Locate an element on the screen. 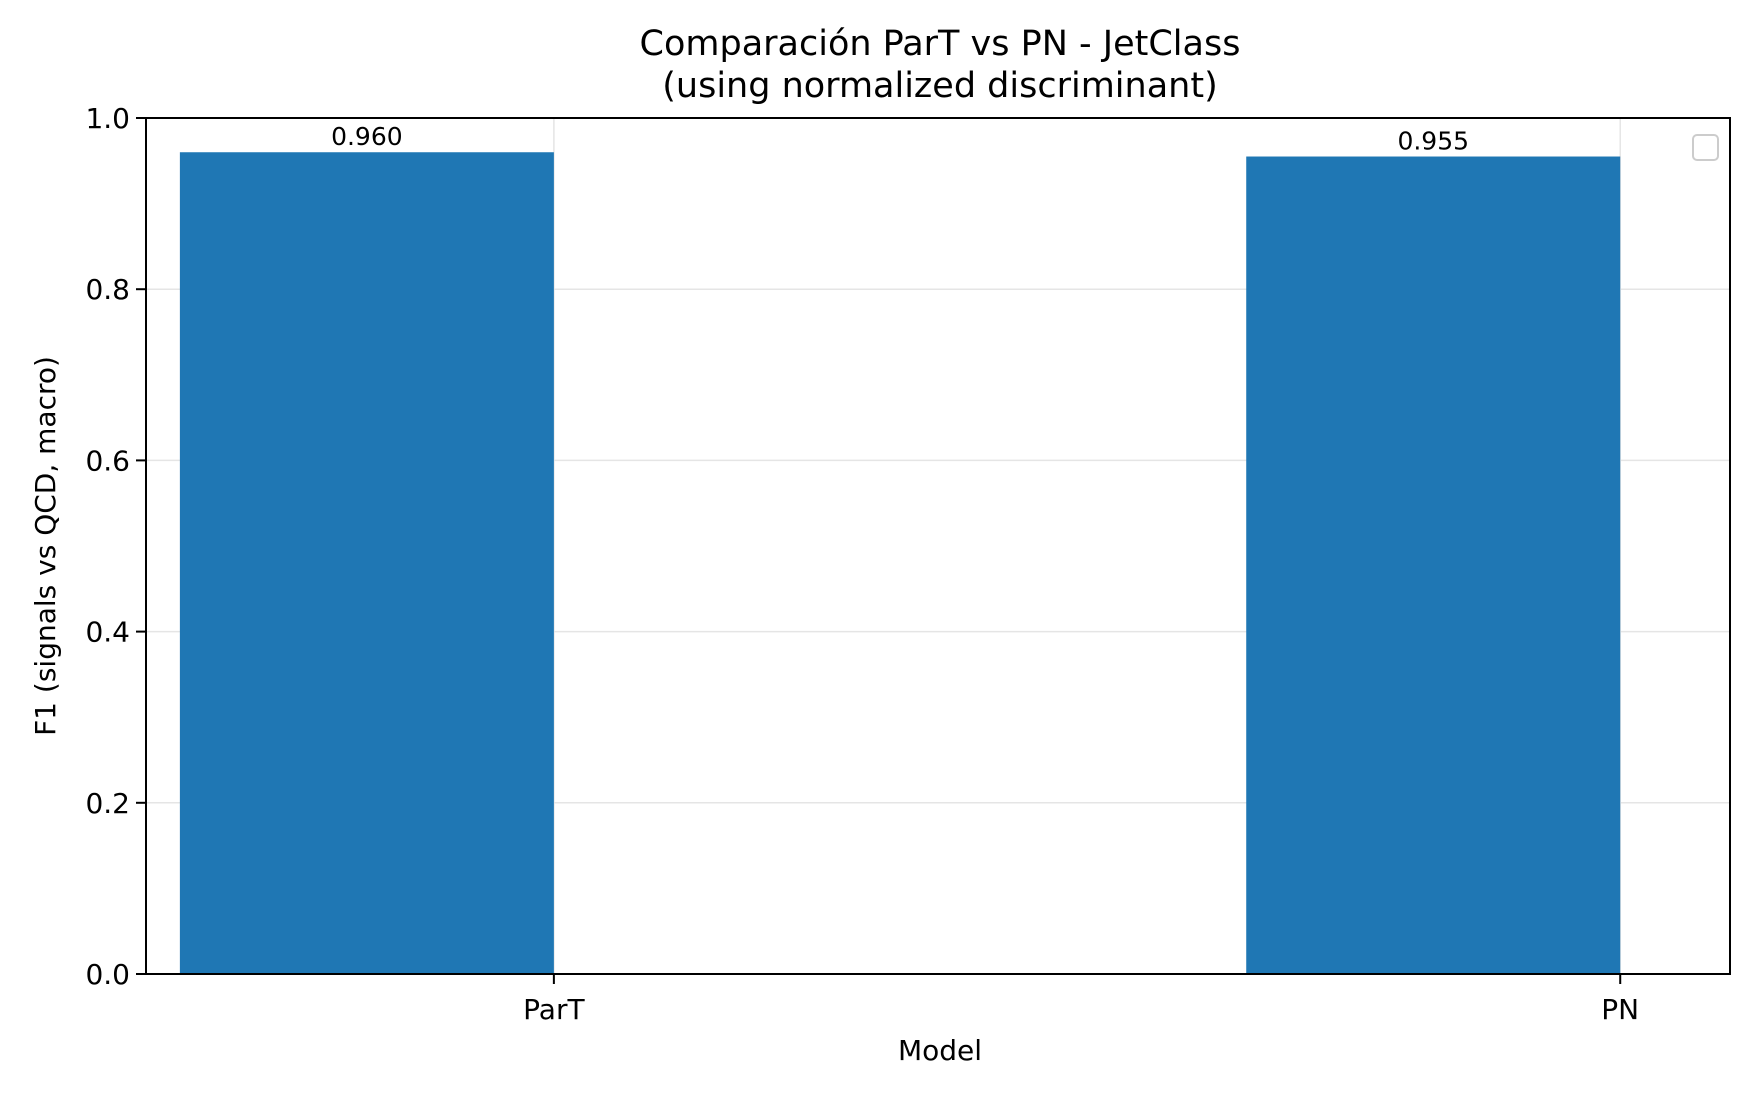  y-tick-label: 0.4 is located at coordinates (107, 632).